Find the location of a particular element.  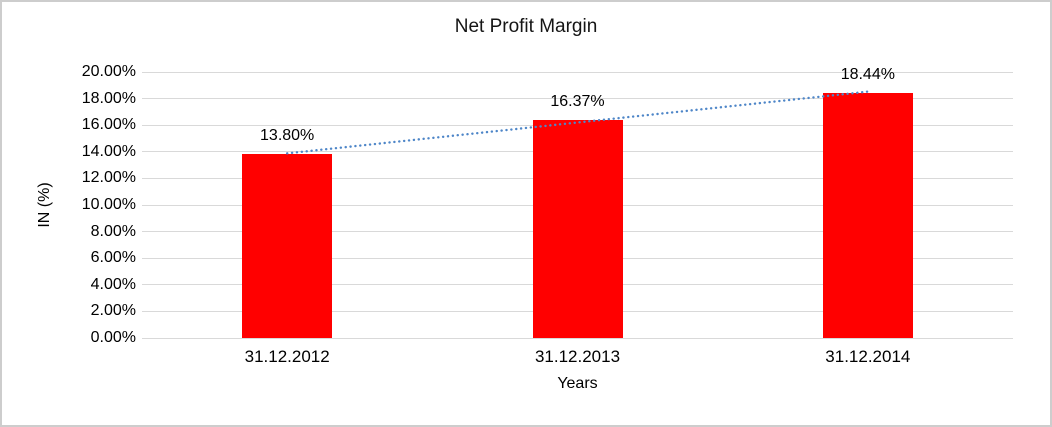

x-axis-title: Years is located at coordinates (577, 383).